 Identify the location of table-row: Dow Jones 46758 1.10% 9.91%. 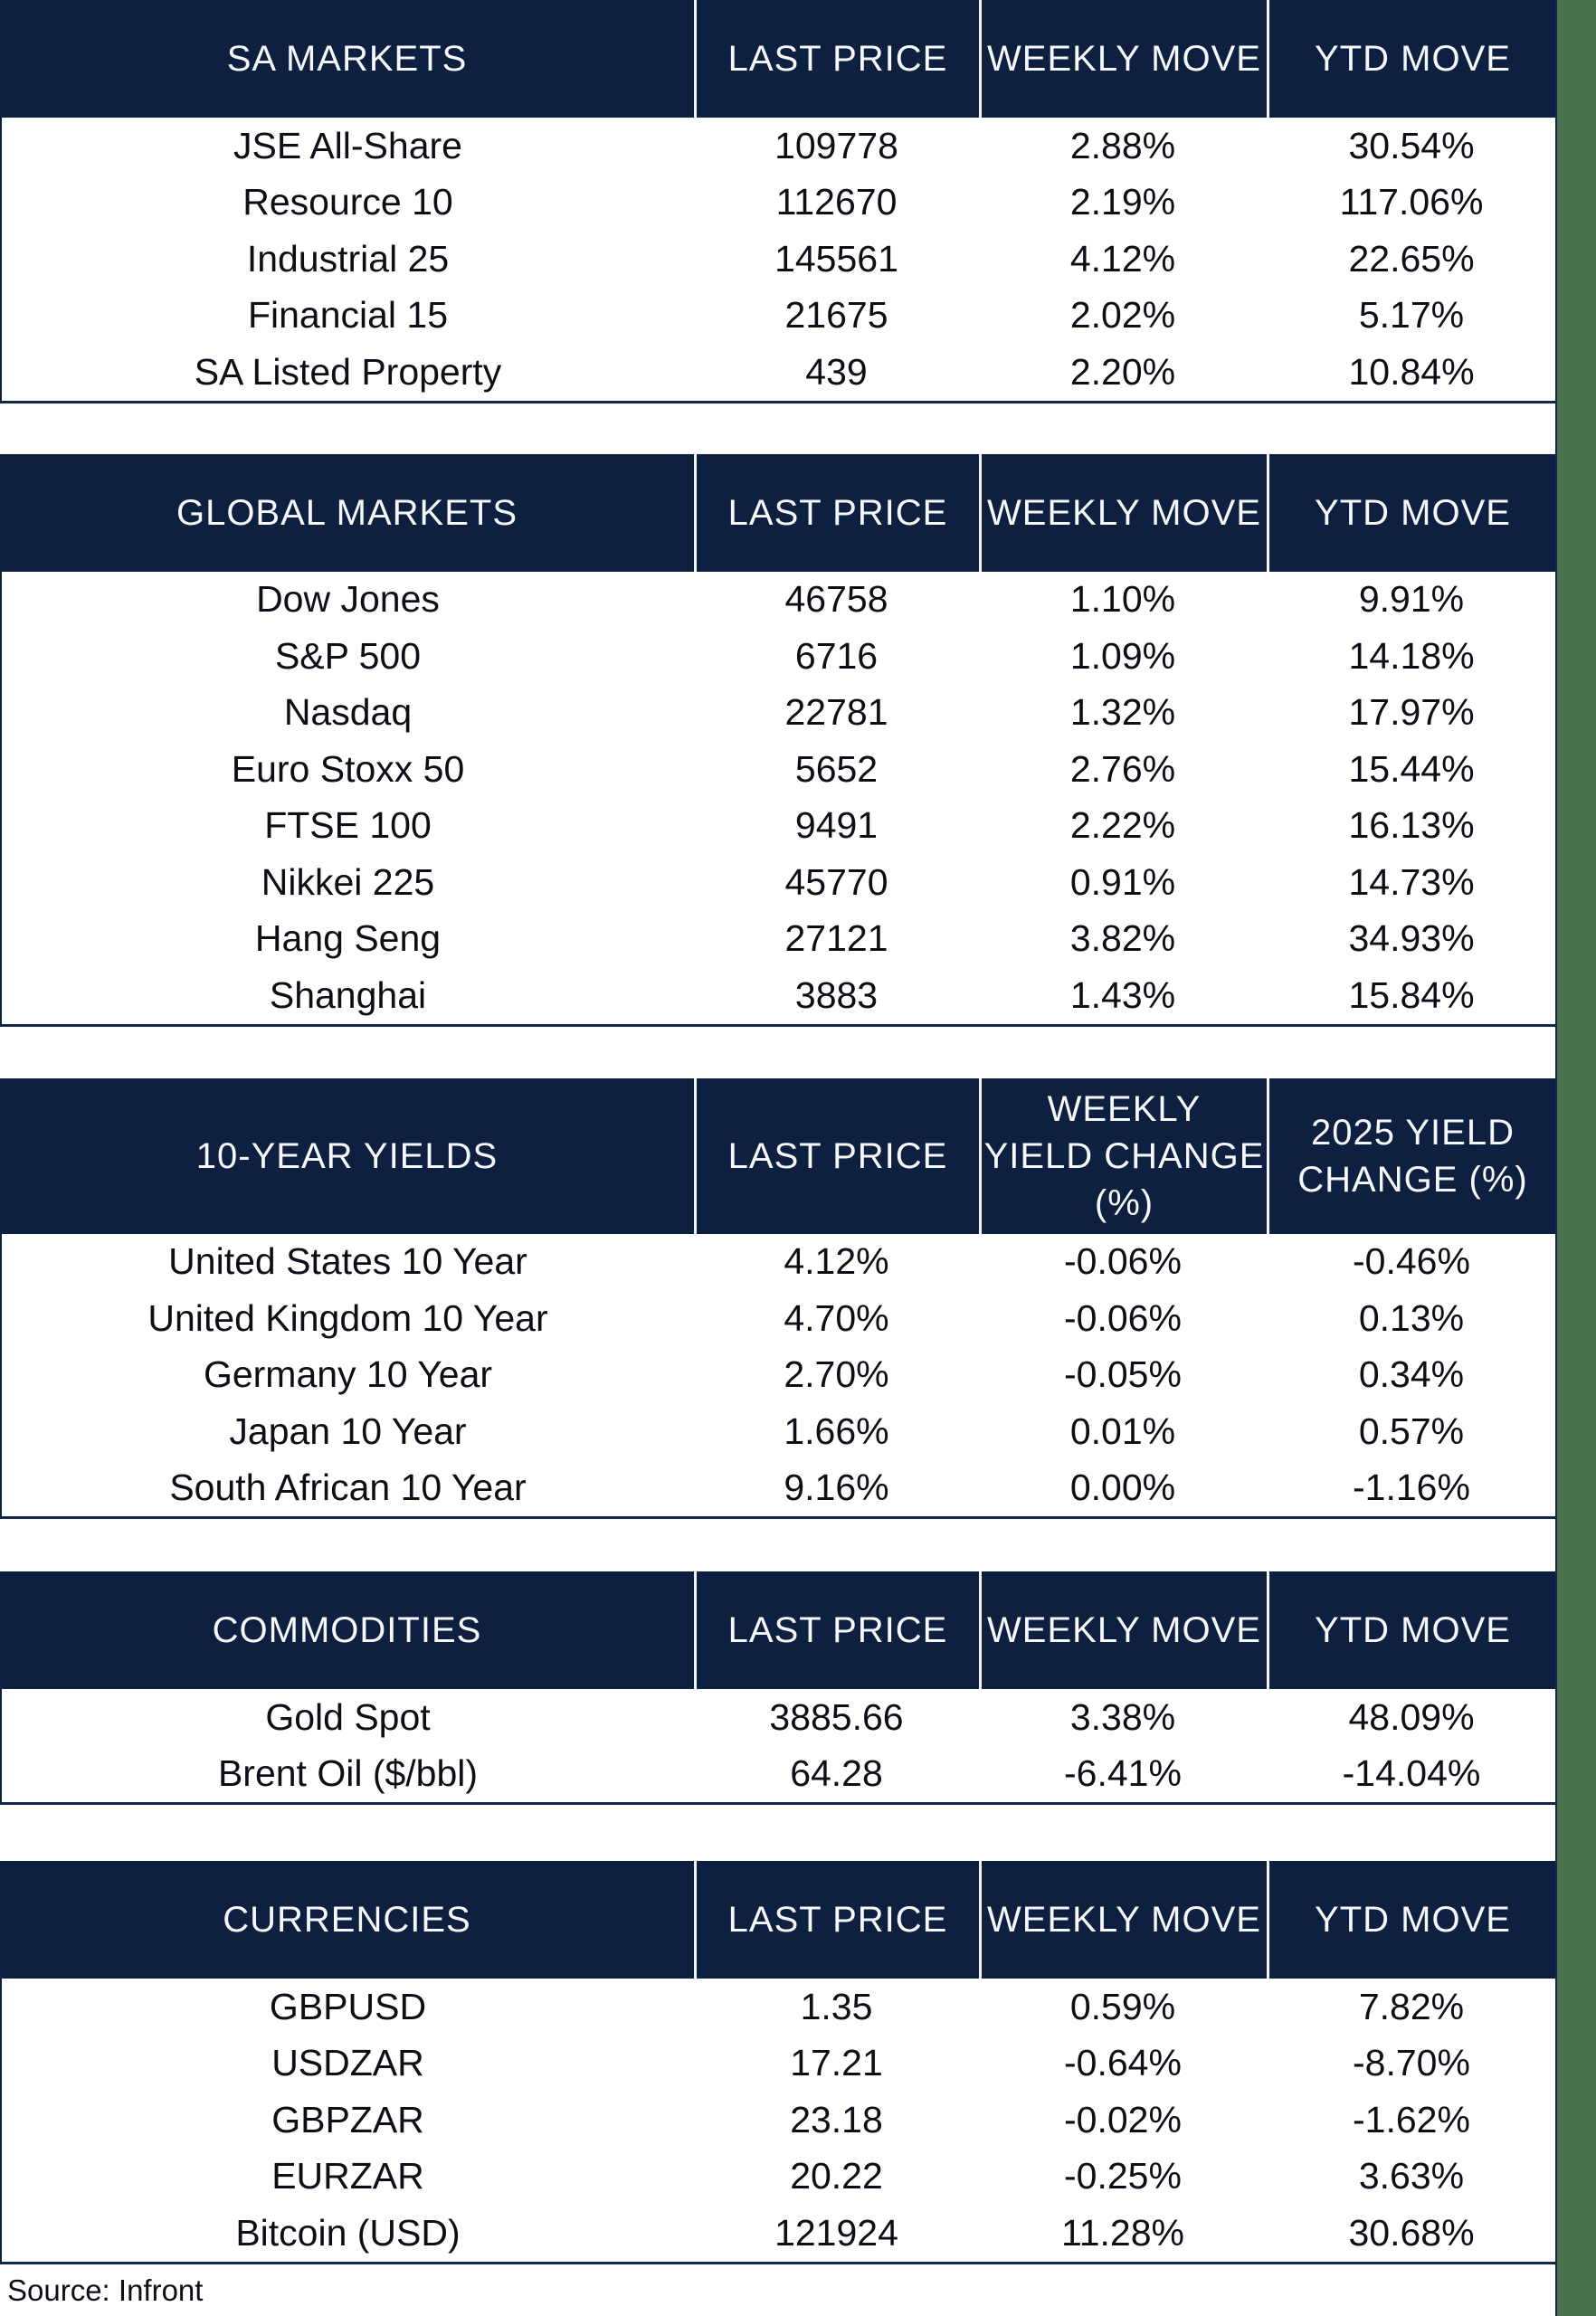
(779, 600).